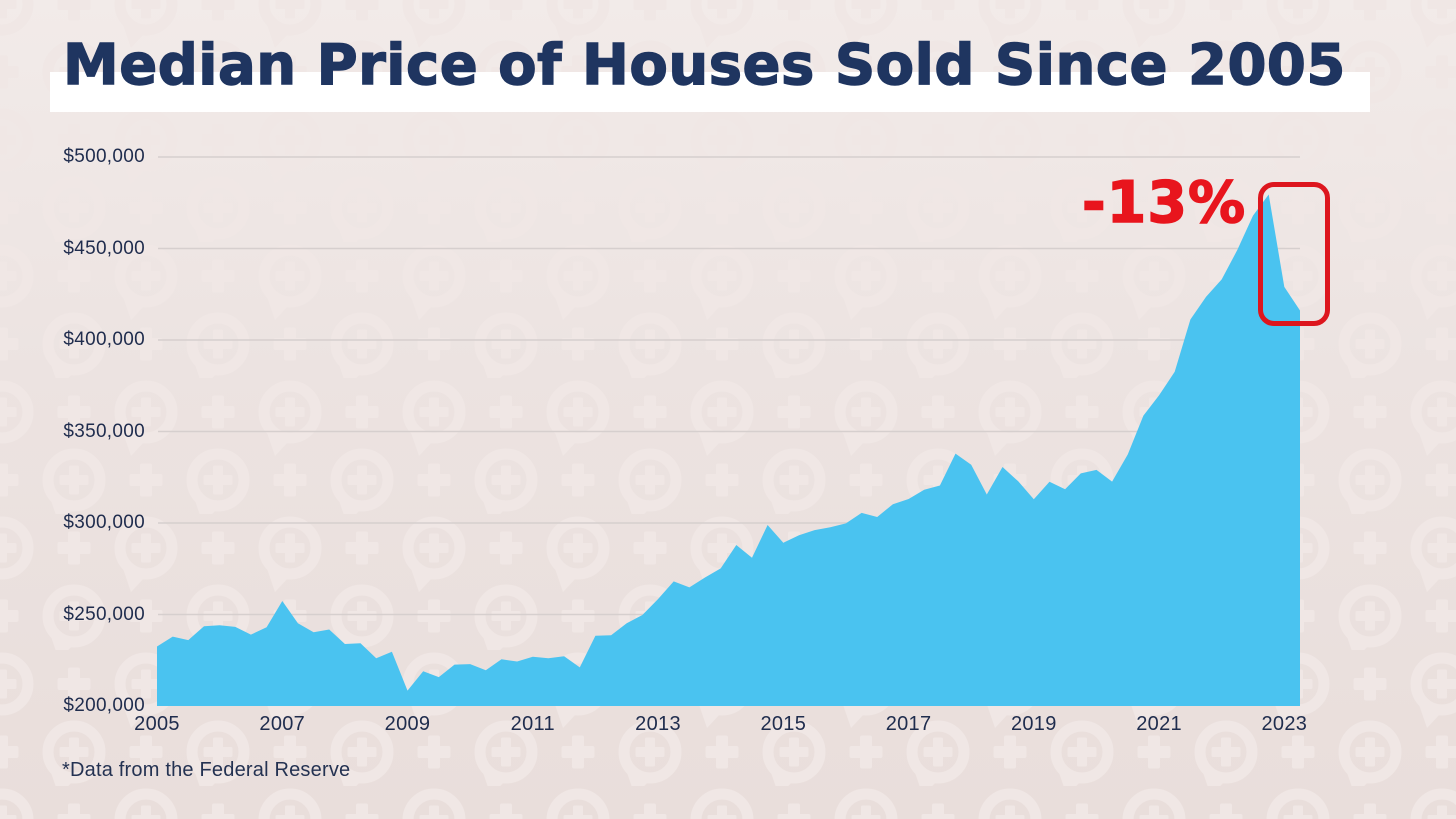  Describe the element at coordinates (104, 705) in the screenshot. I see `y-tick-label: $200,000` at that location.